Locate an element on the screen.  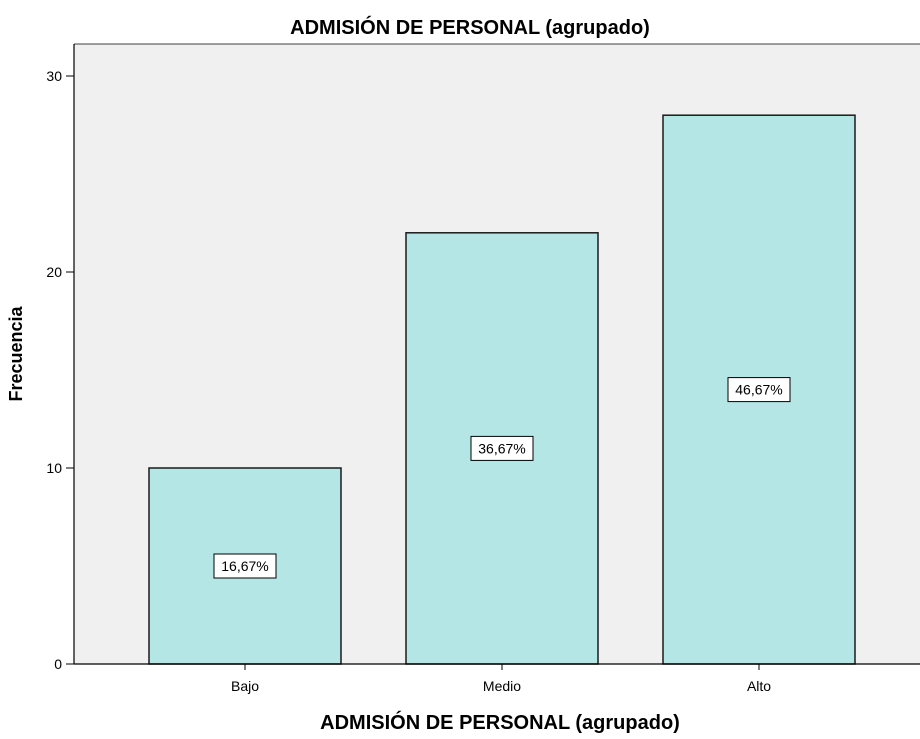
data-label-bajo: 16,67% is located at coordinates (244, 566).